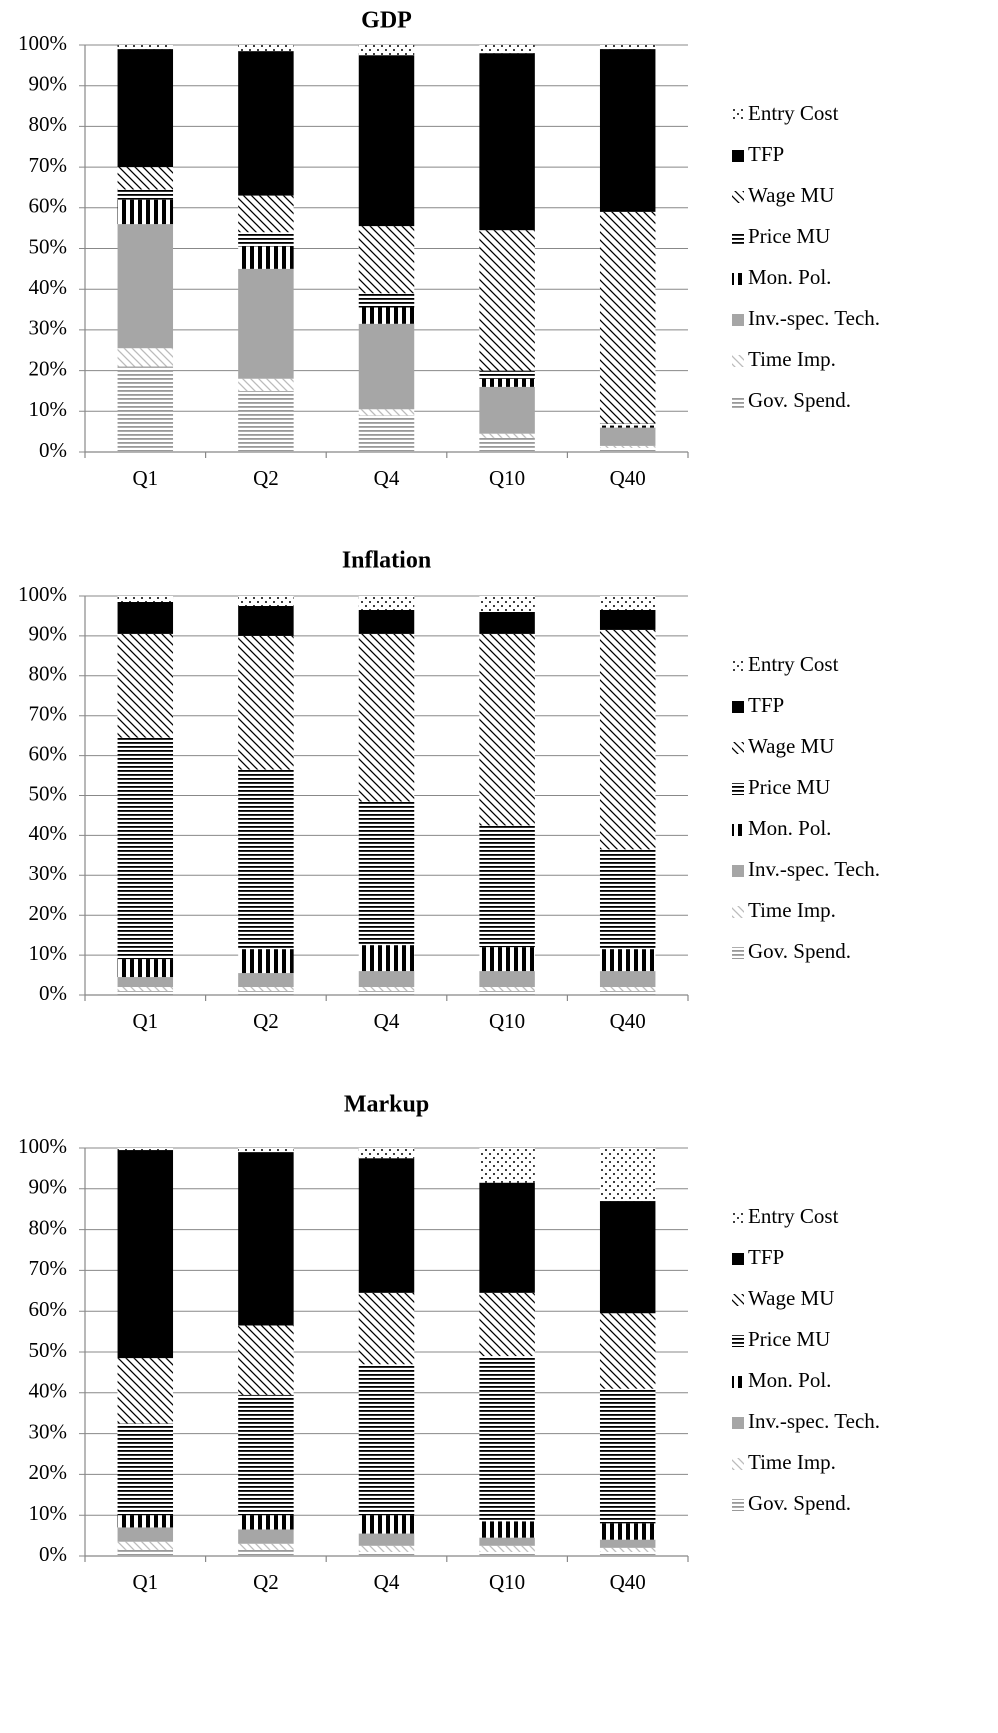 This screenshot has height=1733, width=998. What do you see at coordinates (48, 287) in the screenshot?
I see `y-tick-label: 40%` at bounding box center [48, 287].